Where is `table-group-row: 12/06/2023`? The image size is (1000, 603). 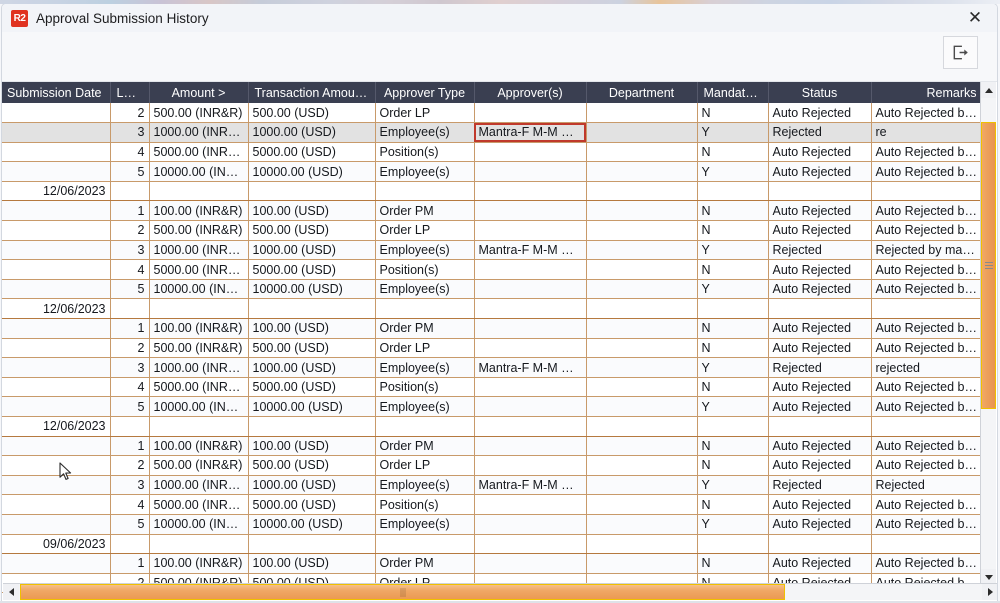 table-group-row: 12/06/2023 is located at coordinates (493, 309).